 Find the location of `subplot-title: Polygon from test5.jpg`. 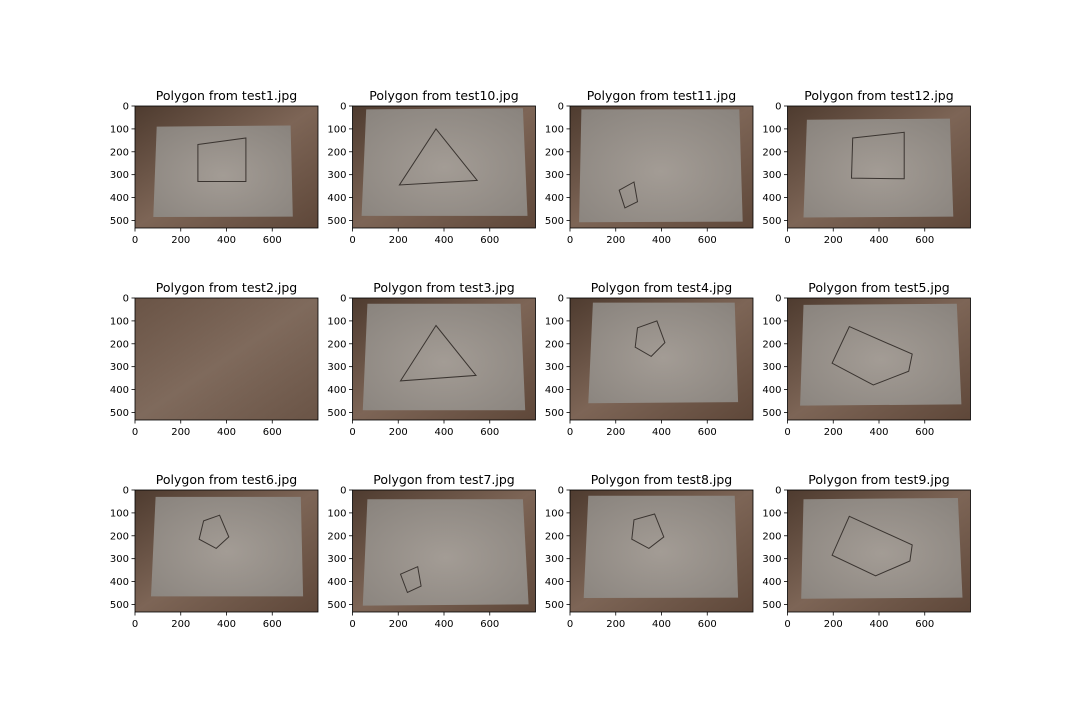

subplot-title: Polygon from test5.jpg is located at coordinates (878, 287).